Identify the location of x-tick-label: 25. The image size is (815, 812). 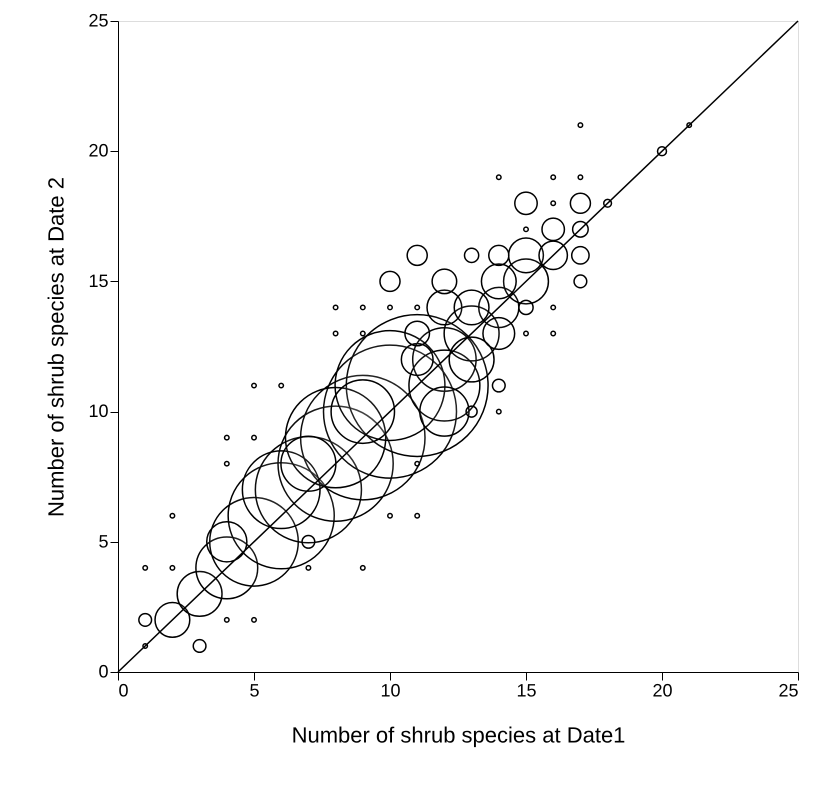
(788, 690).